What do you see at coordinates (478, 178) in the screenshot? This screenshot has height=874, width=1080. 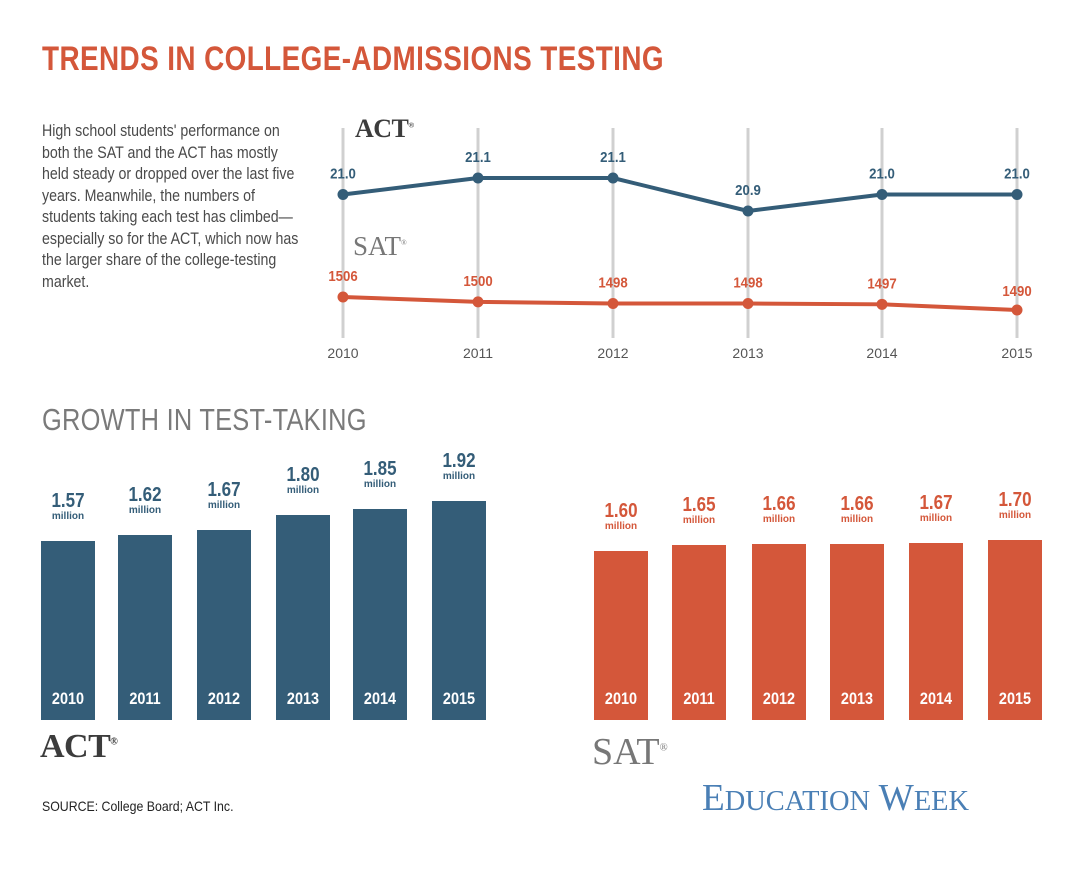 I see `act-point-2011` at bounding box center [478, 178].